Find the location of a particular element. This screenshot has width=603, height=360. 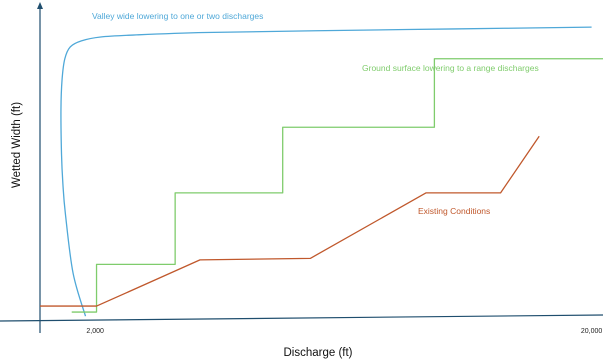

x-axis is located at coordinates (301, 318).